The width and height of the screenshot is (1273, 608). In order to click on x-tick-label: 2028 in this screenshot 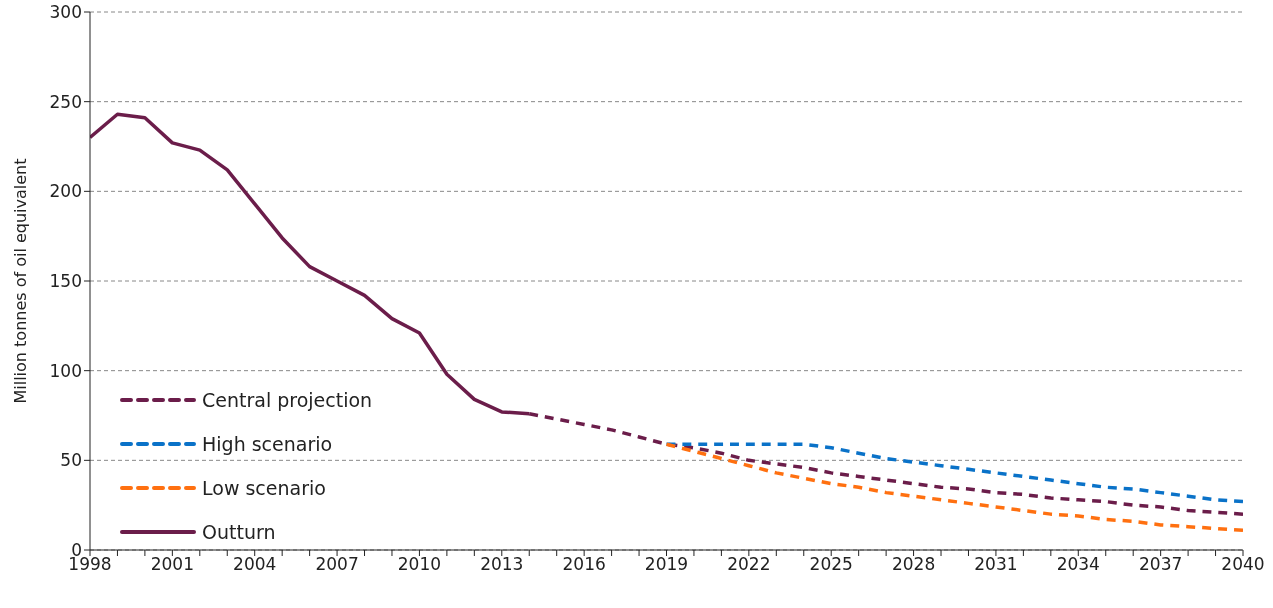, I will do `click(913, 564)`.